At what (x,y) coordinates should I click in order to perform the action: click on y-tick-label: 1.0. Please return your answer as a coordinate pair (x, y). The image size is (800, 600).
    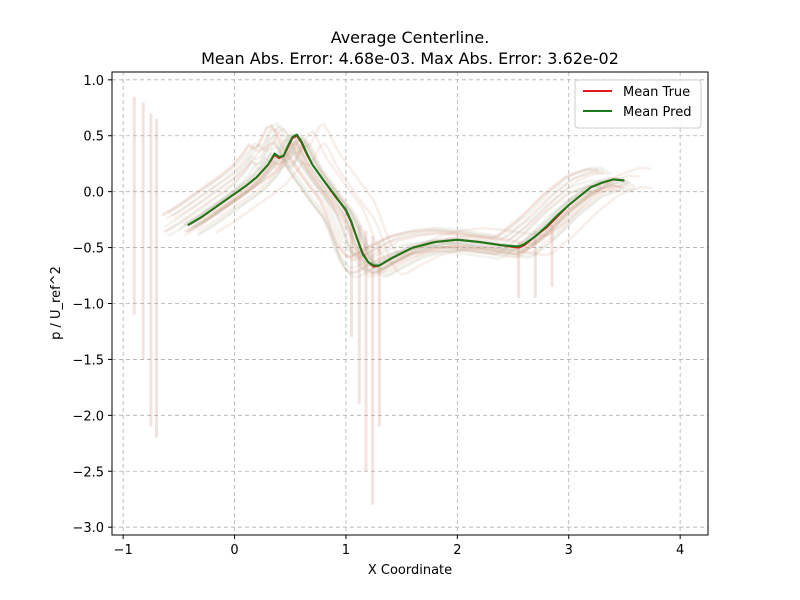
    Looking at the image, I should click on (93, 81).